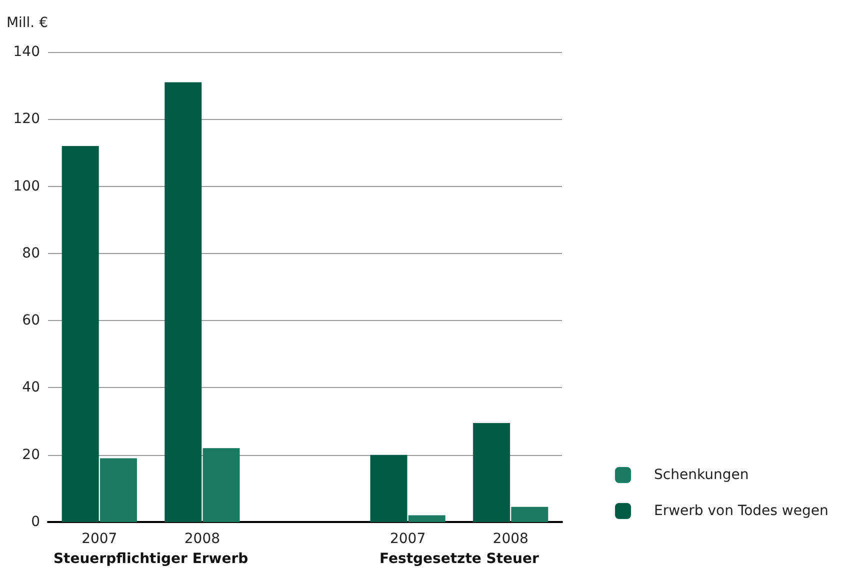  I want to click on y-axis-title: Mill. €, so click(27, 23).